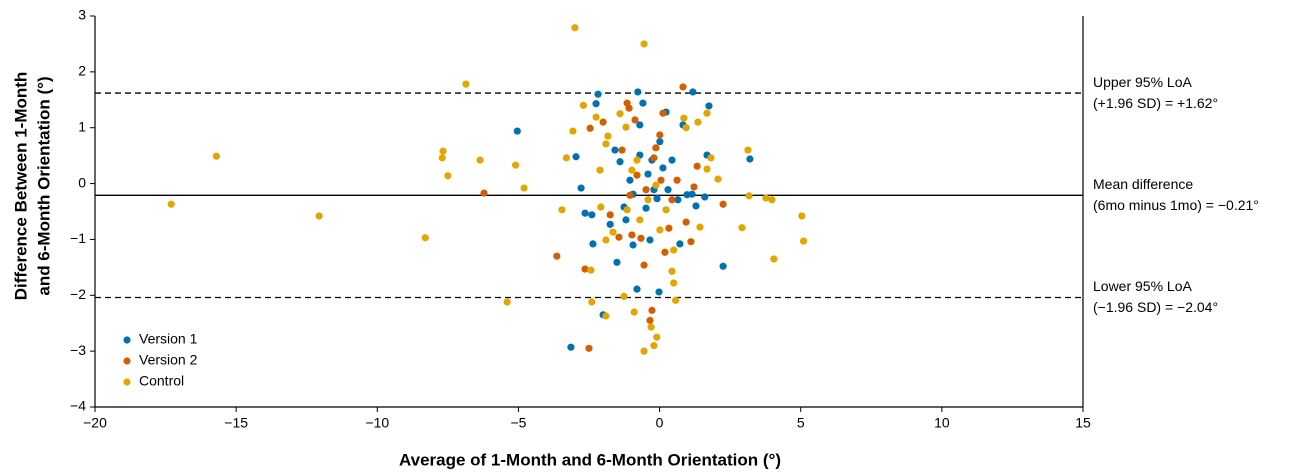  Describe the element at coordinates (82, 15) in the screenshot. I see `y-tick-label: 3` at that location.